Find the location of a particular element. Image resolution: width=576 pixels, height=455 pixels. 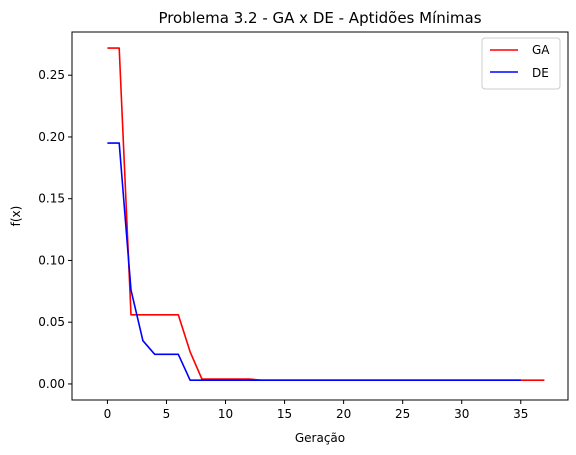

legend-label-ga: GA is located at coordinates (541, 50).